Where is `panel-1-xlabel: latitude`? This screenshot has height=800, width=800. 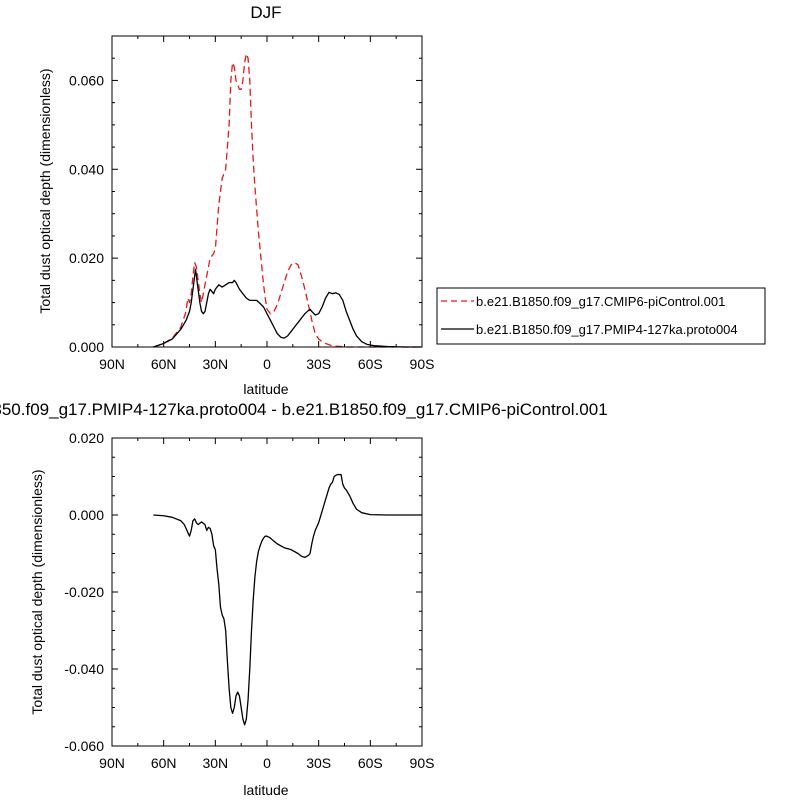 panel-1-xlabel: latitude is located at coordinates (265, 389).